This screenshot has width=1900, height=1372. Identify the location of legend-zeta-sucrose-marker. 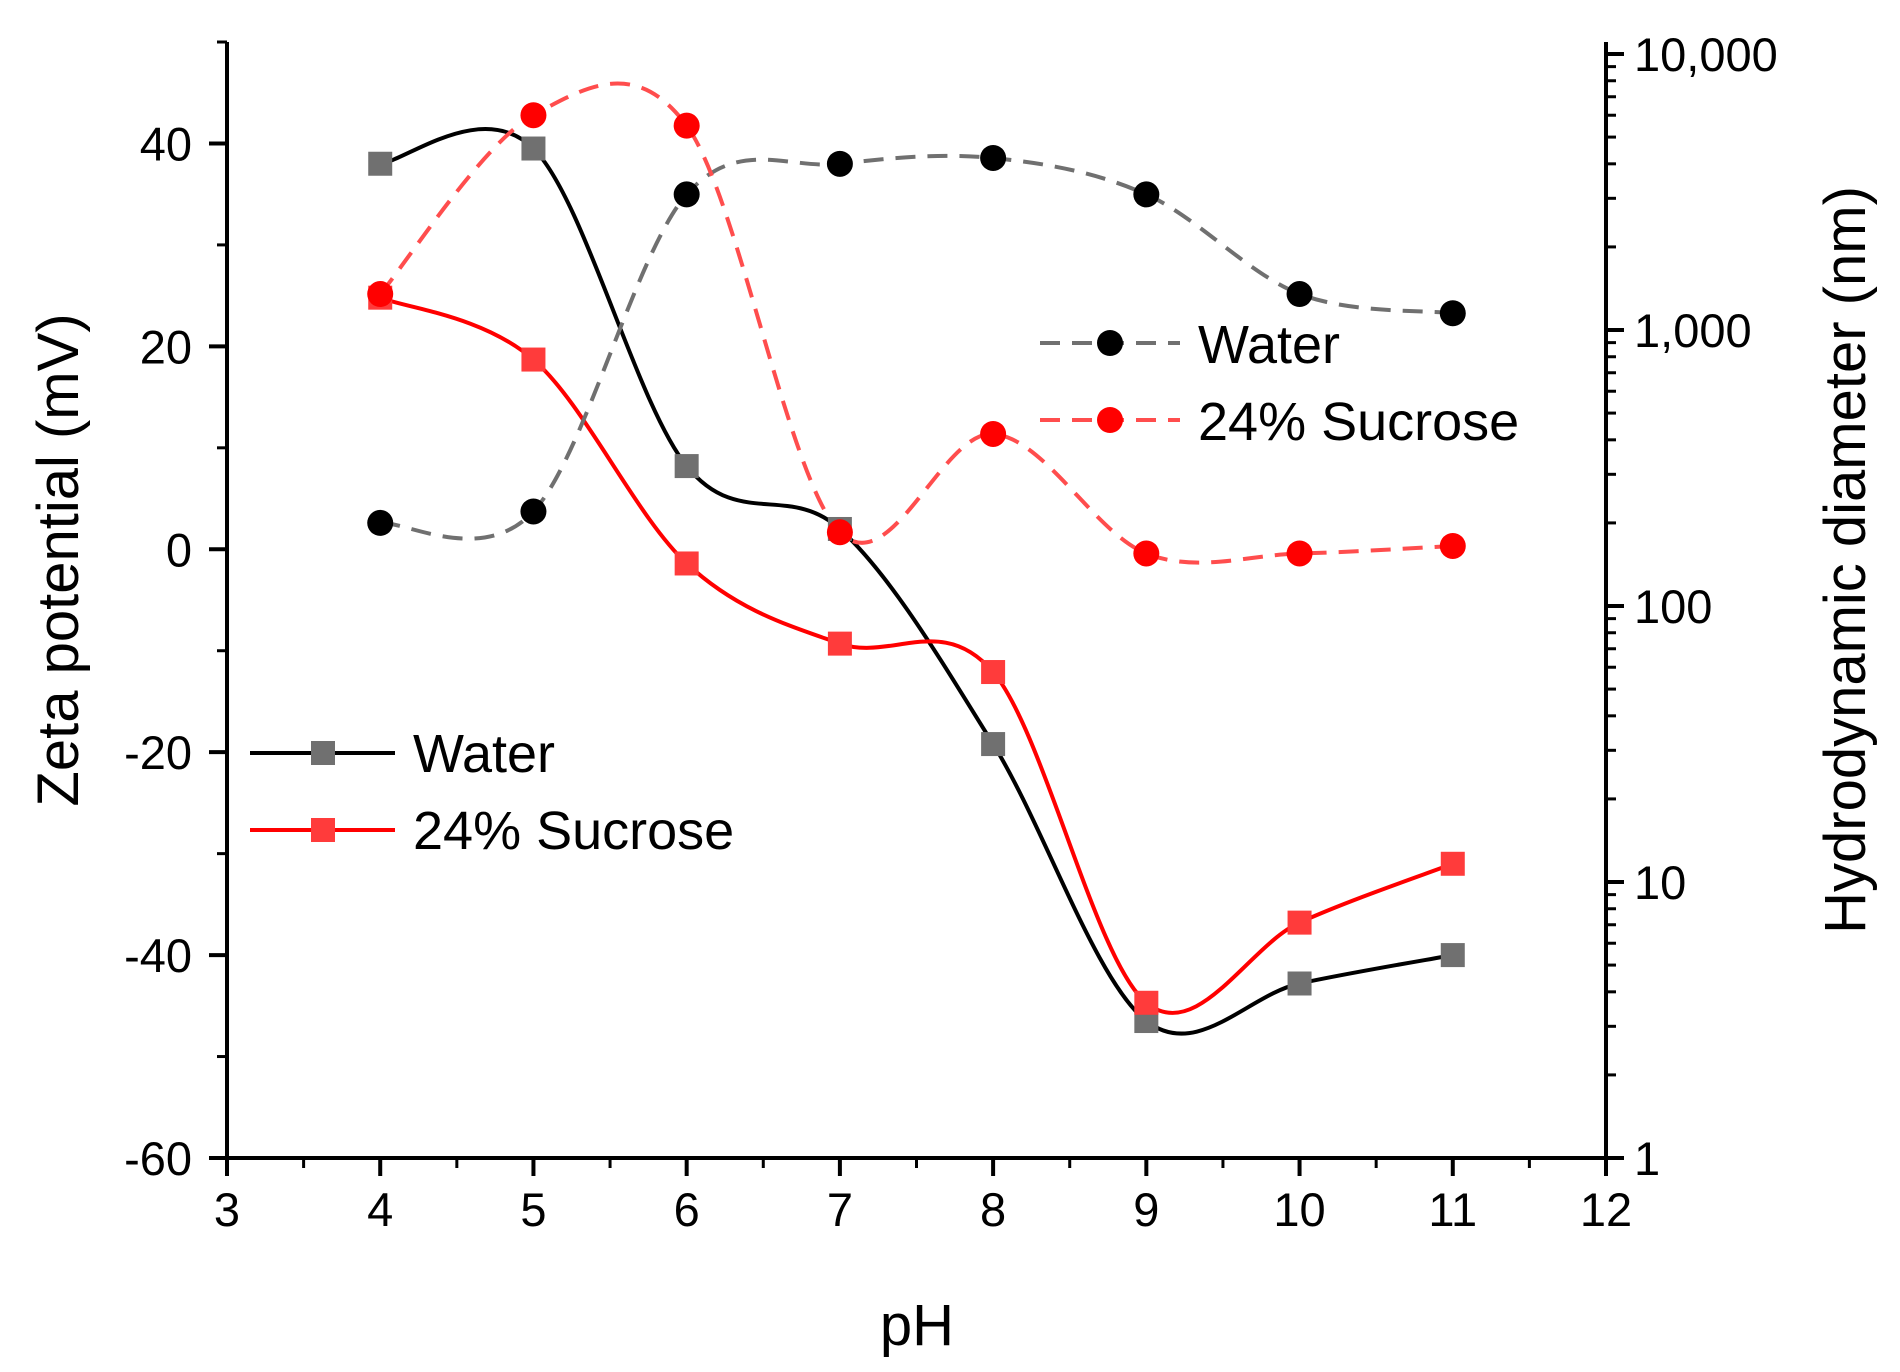
(323, 830).